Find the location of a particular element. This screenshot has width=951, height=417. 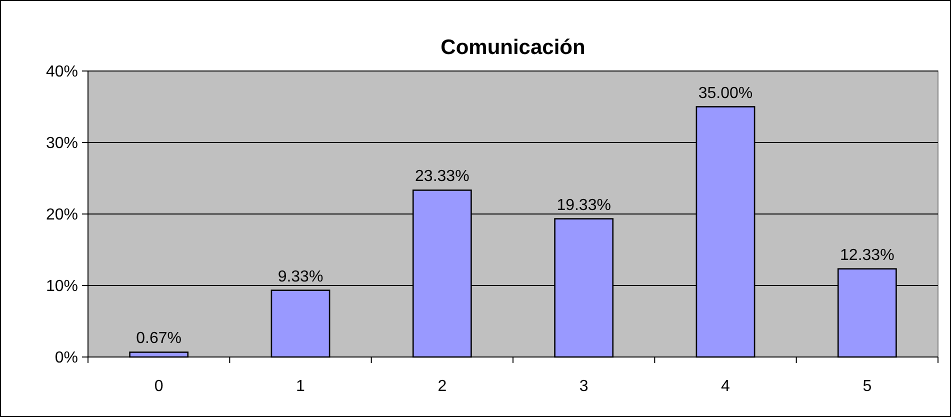

data-label: 12.33% is located at coordinates (867, 255).